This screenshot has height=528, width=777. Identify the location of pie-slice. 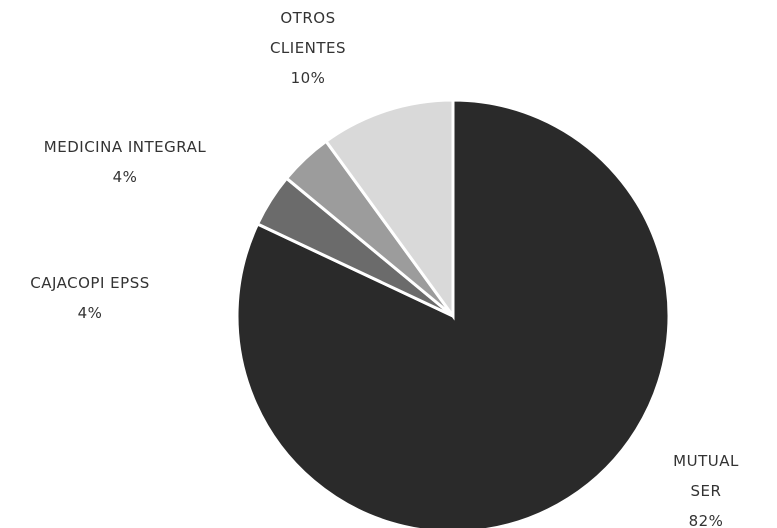
(389, 209).